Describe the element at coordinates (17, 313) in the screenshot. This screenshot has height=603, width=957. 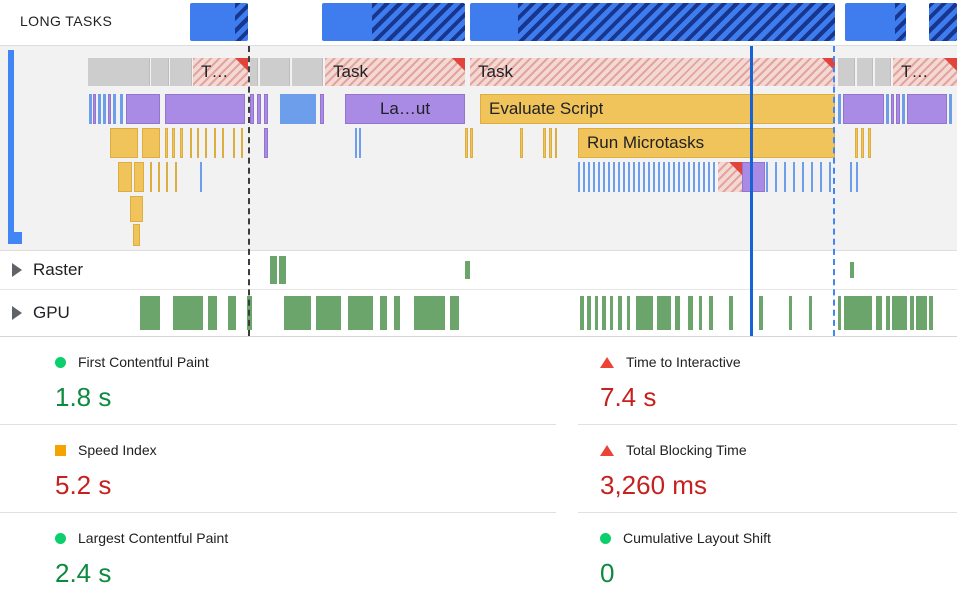
I see `gpu-expand-icon` at that location.